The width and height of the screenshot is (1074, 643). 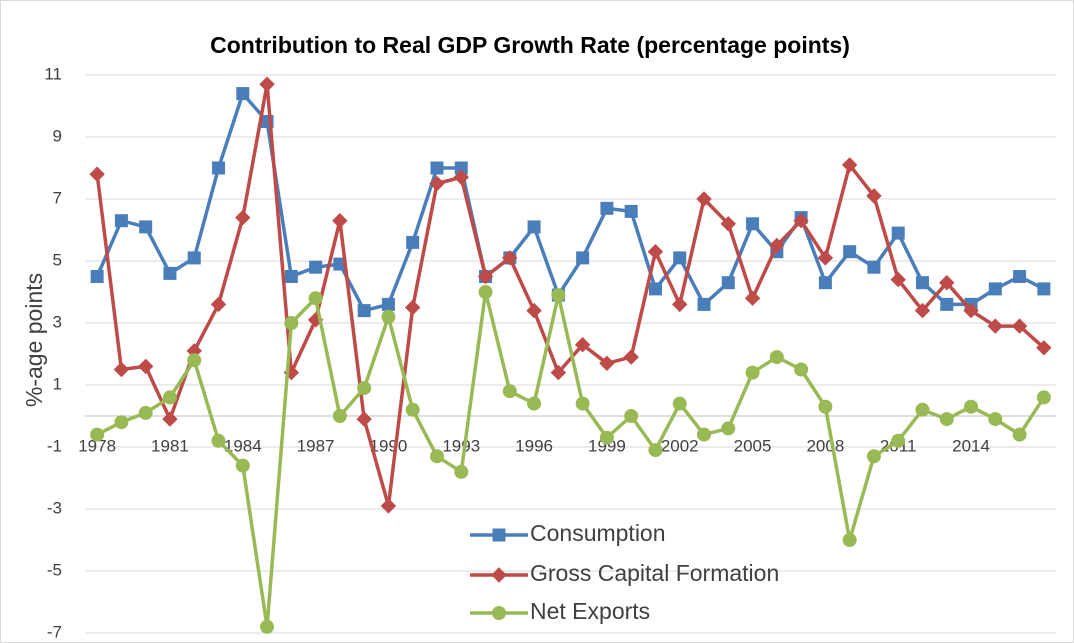 I want to click on x-tick-label: 1993, so click(x=461, y=445).